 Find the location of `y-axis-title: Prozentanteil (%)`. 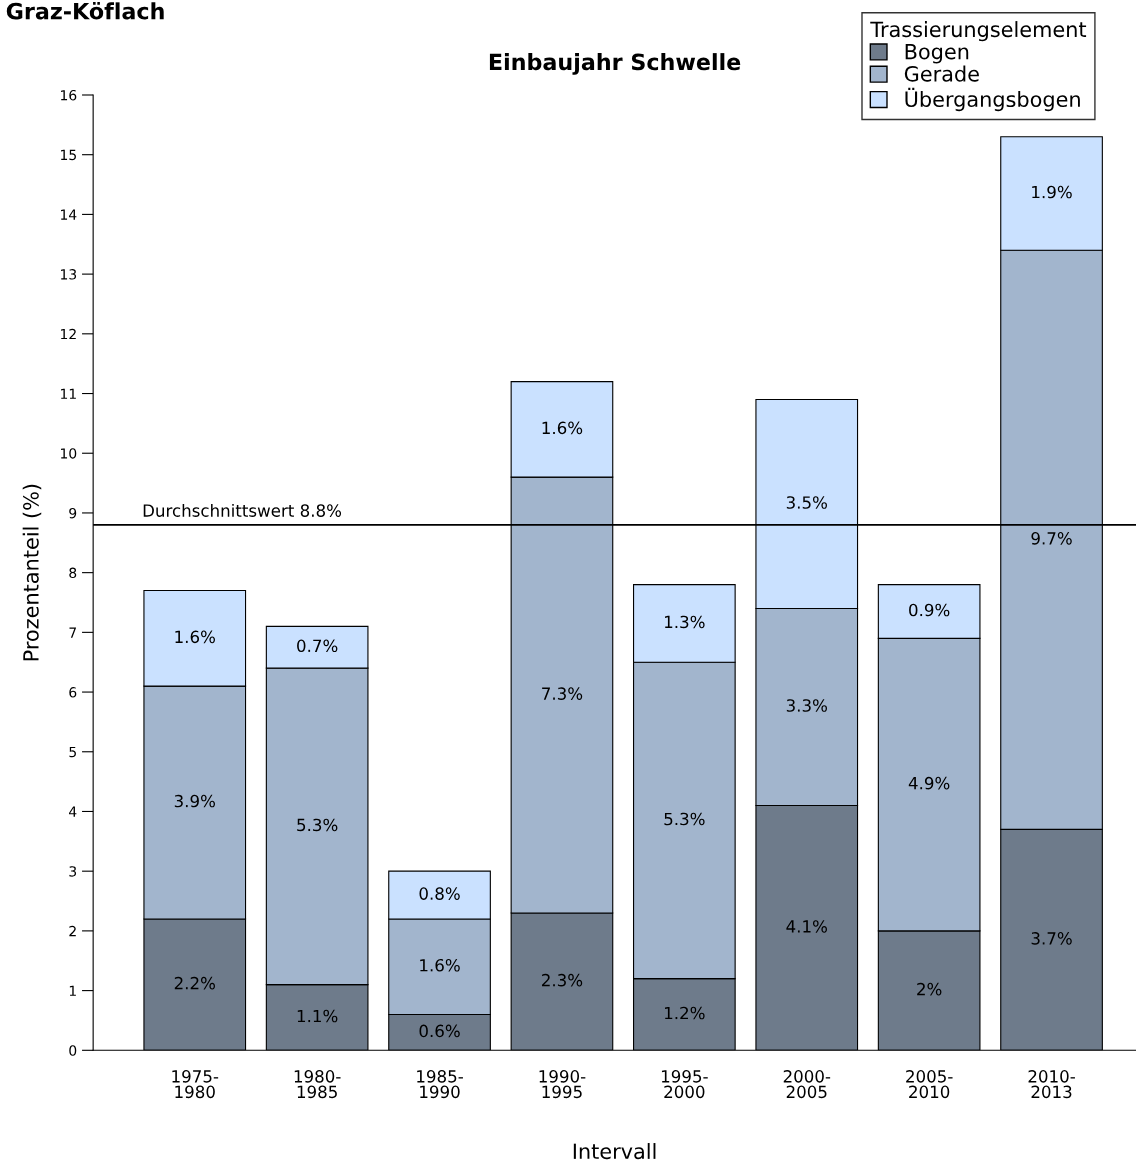

y-axis-title: Prozentanteil (%) is located at coordinates (32, 572).